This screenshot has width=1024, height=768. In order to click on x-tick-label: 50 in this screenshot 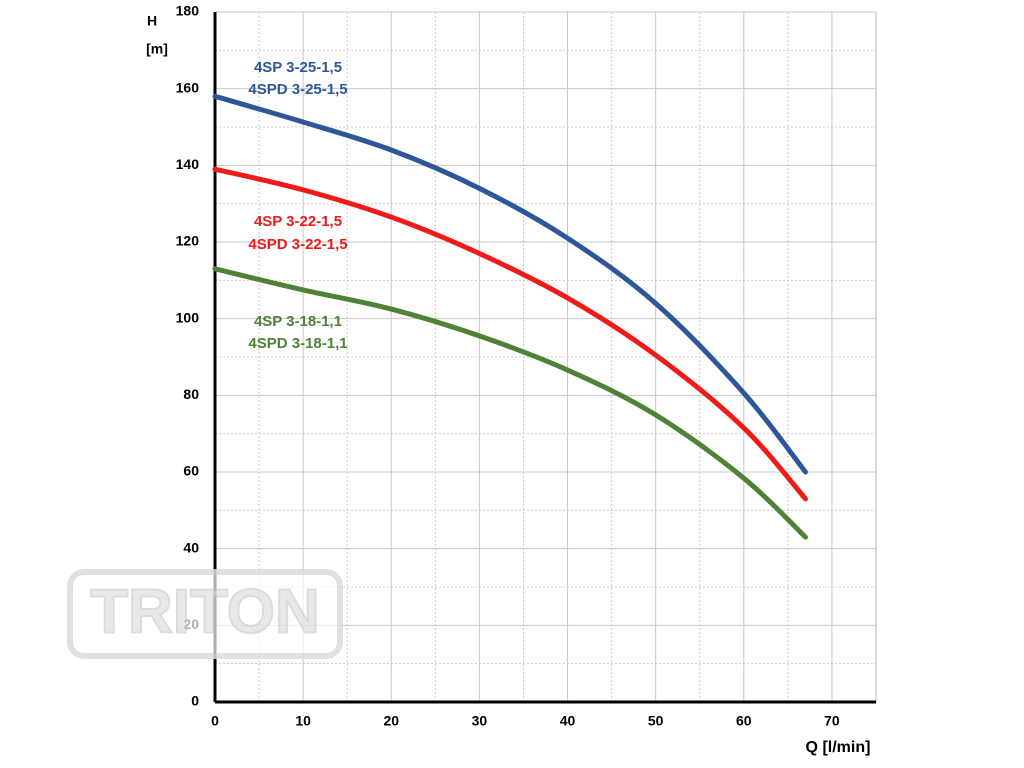, I will do `click(656, 721)`.